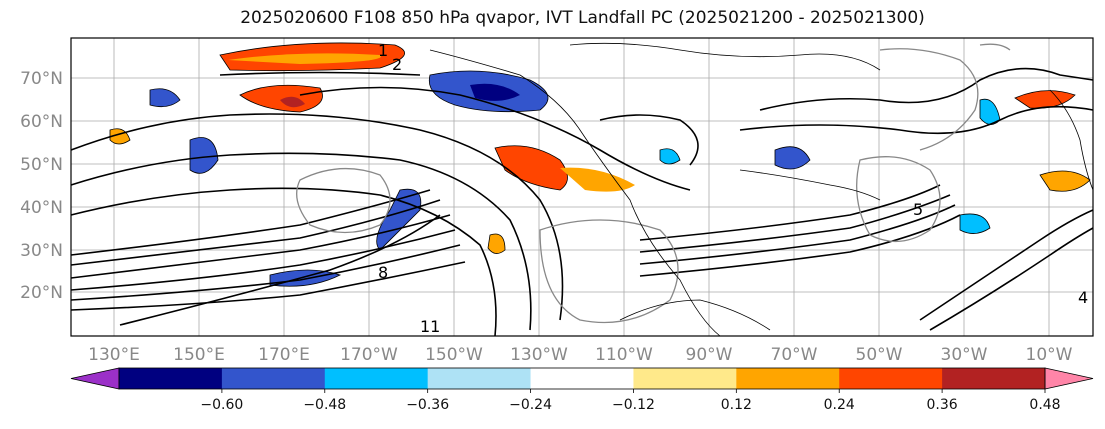  What do you see at coordinates (1083, 297) in the screenshot?
I see `contour-label: 4` at bounding box center [1083, 297].